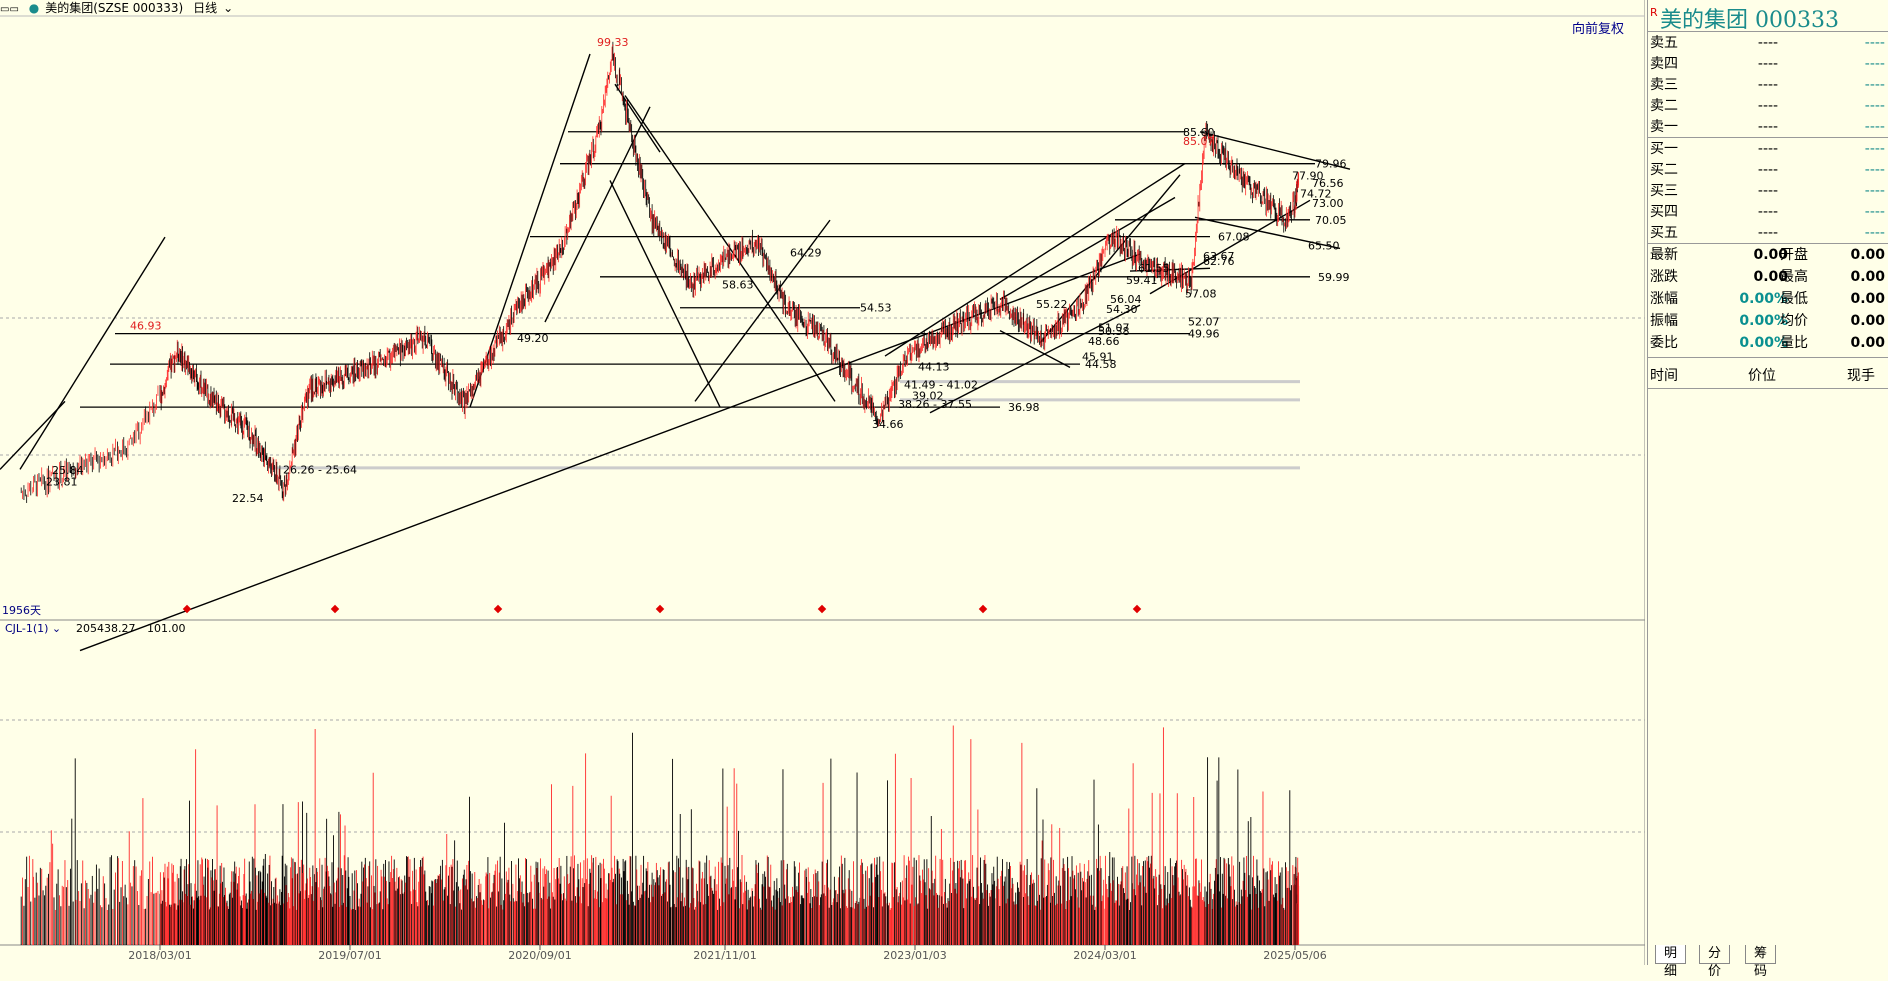 The height and width of the screenshot is (981, 1888). Describe the element at coordinates (1219, 261) in the screenshot. I see `price-level-label: 62.76` at that location.